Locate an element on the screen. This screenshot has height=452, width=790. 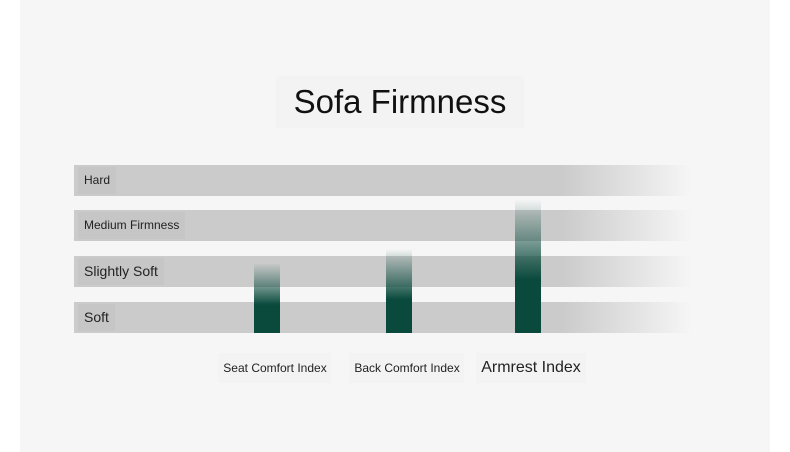
bar-armrest-index is located at coordinates (528, 265).